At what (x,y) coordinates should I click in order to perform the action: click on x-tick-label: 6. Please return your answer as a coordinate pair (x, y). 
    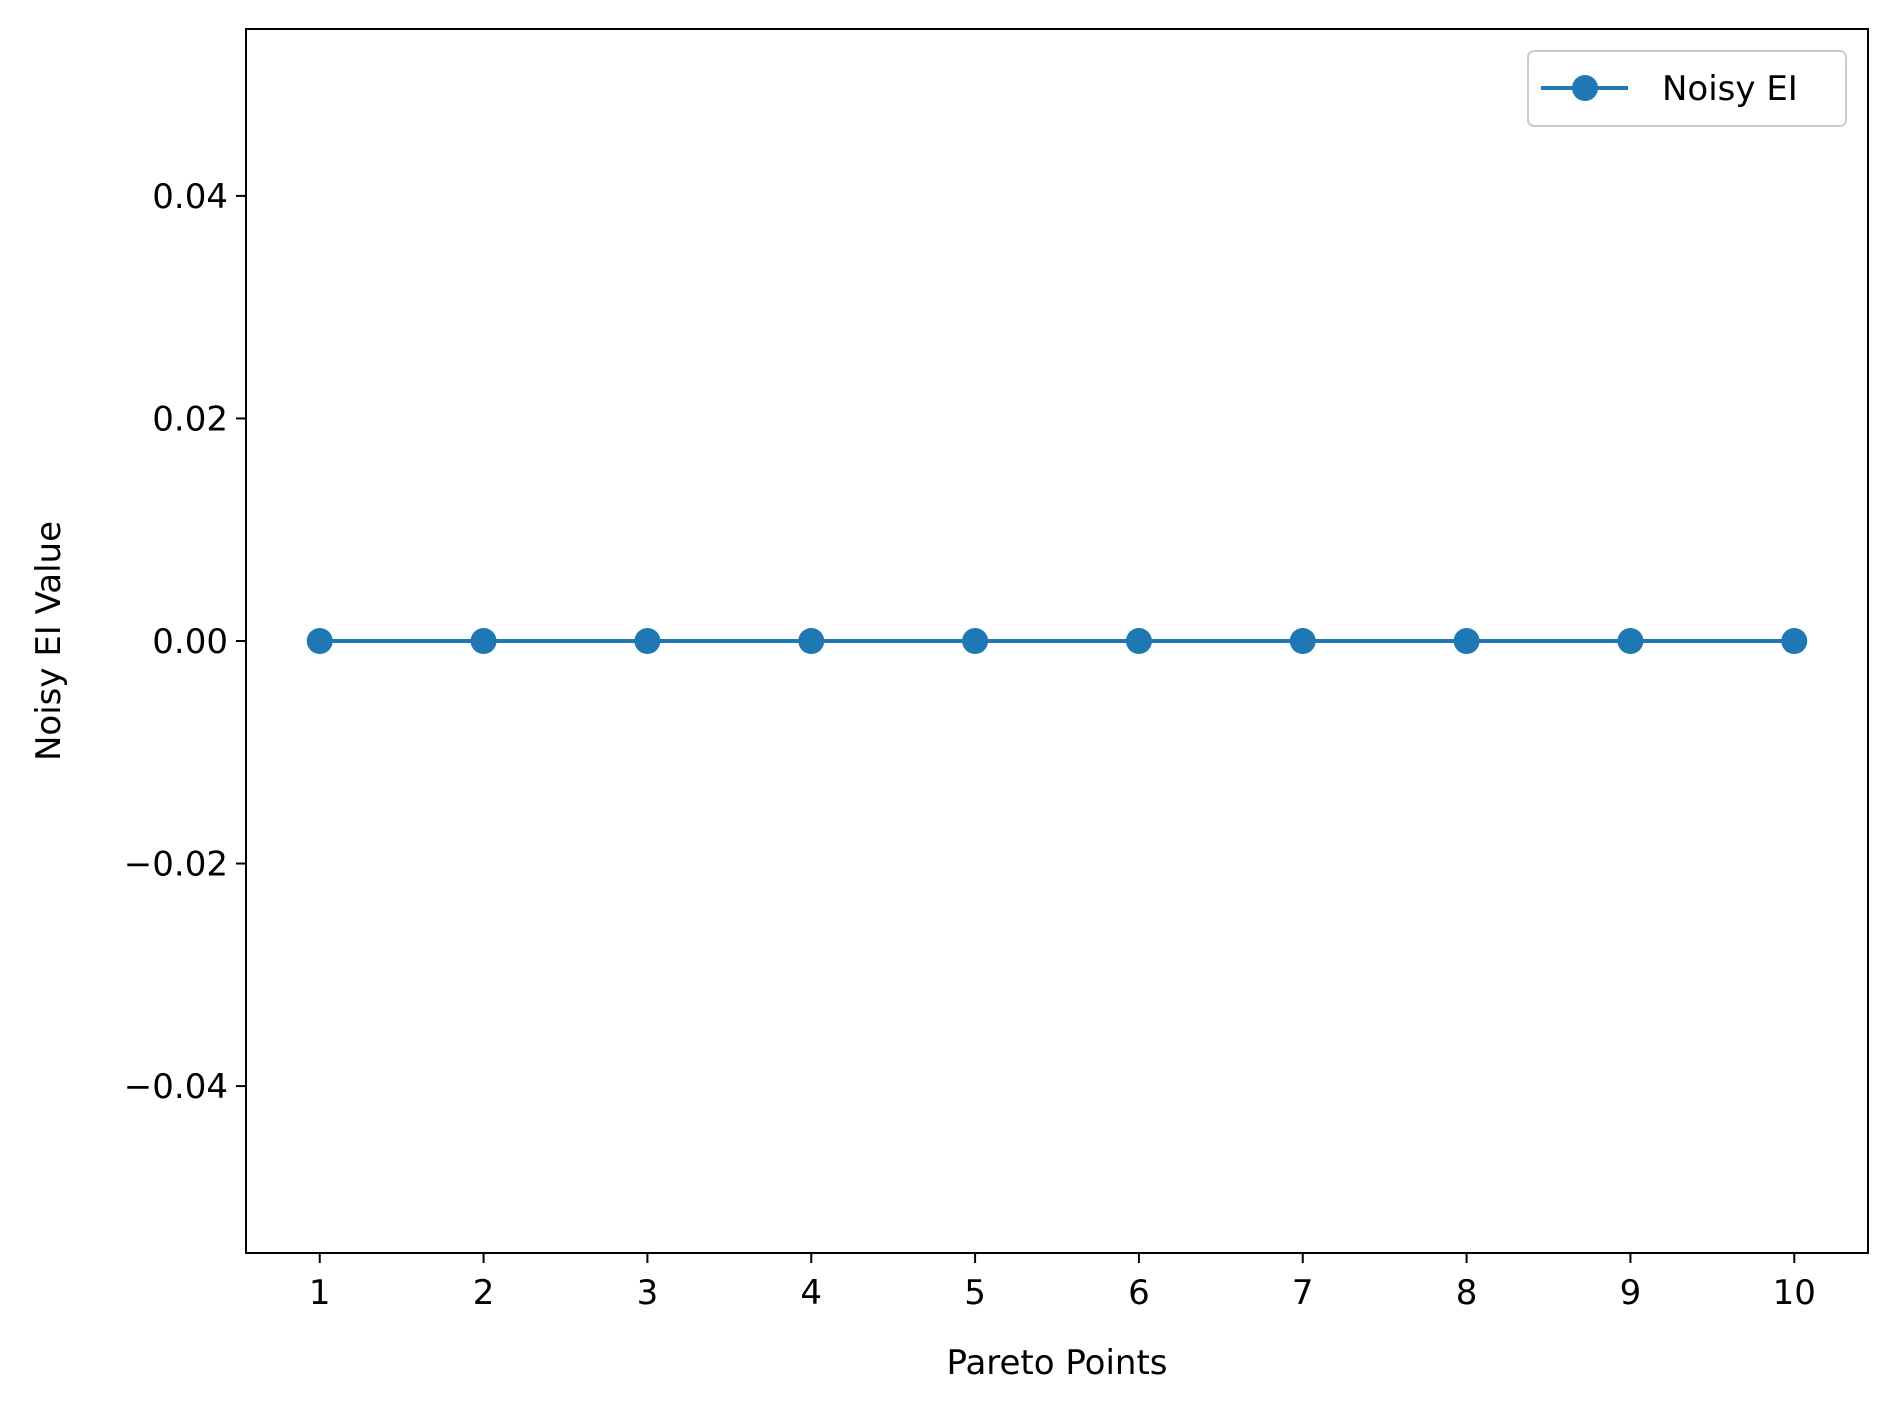
    Looking at the image, I should click on (1139, 1293).